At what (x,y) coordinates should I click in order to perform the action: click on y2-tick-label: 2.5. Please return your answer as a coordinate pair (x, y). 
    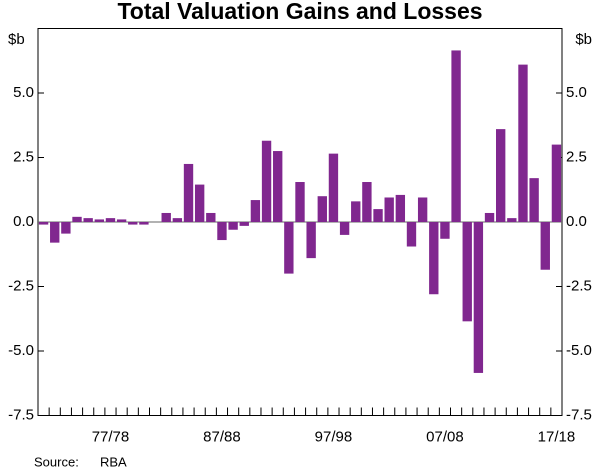
    Looking at the image, I should click on (576, 156).